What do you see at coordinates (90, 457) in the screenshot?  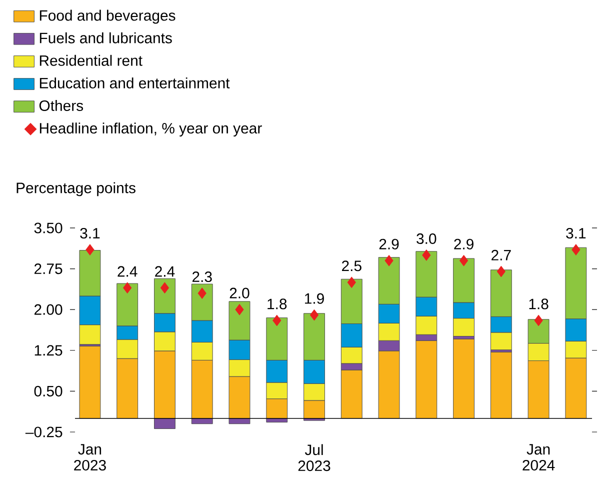 I see `x-tick-label: Jan 2023` at bounding box center [90, 457].